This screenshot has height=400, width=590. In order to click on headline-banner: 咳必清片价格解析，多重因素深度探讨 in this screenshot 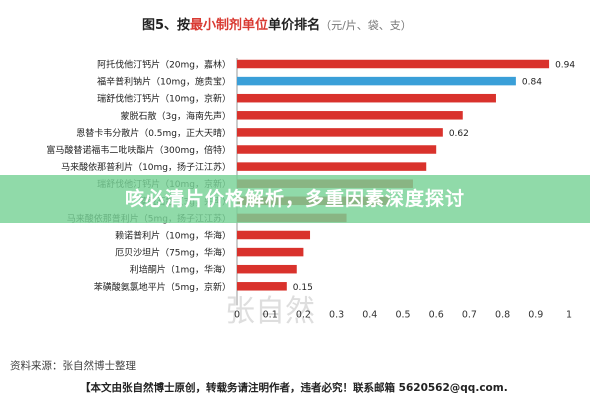, I will do `click(295, 199)`.